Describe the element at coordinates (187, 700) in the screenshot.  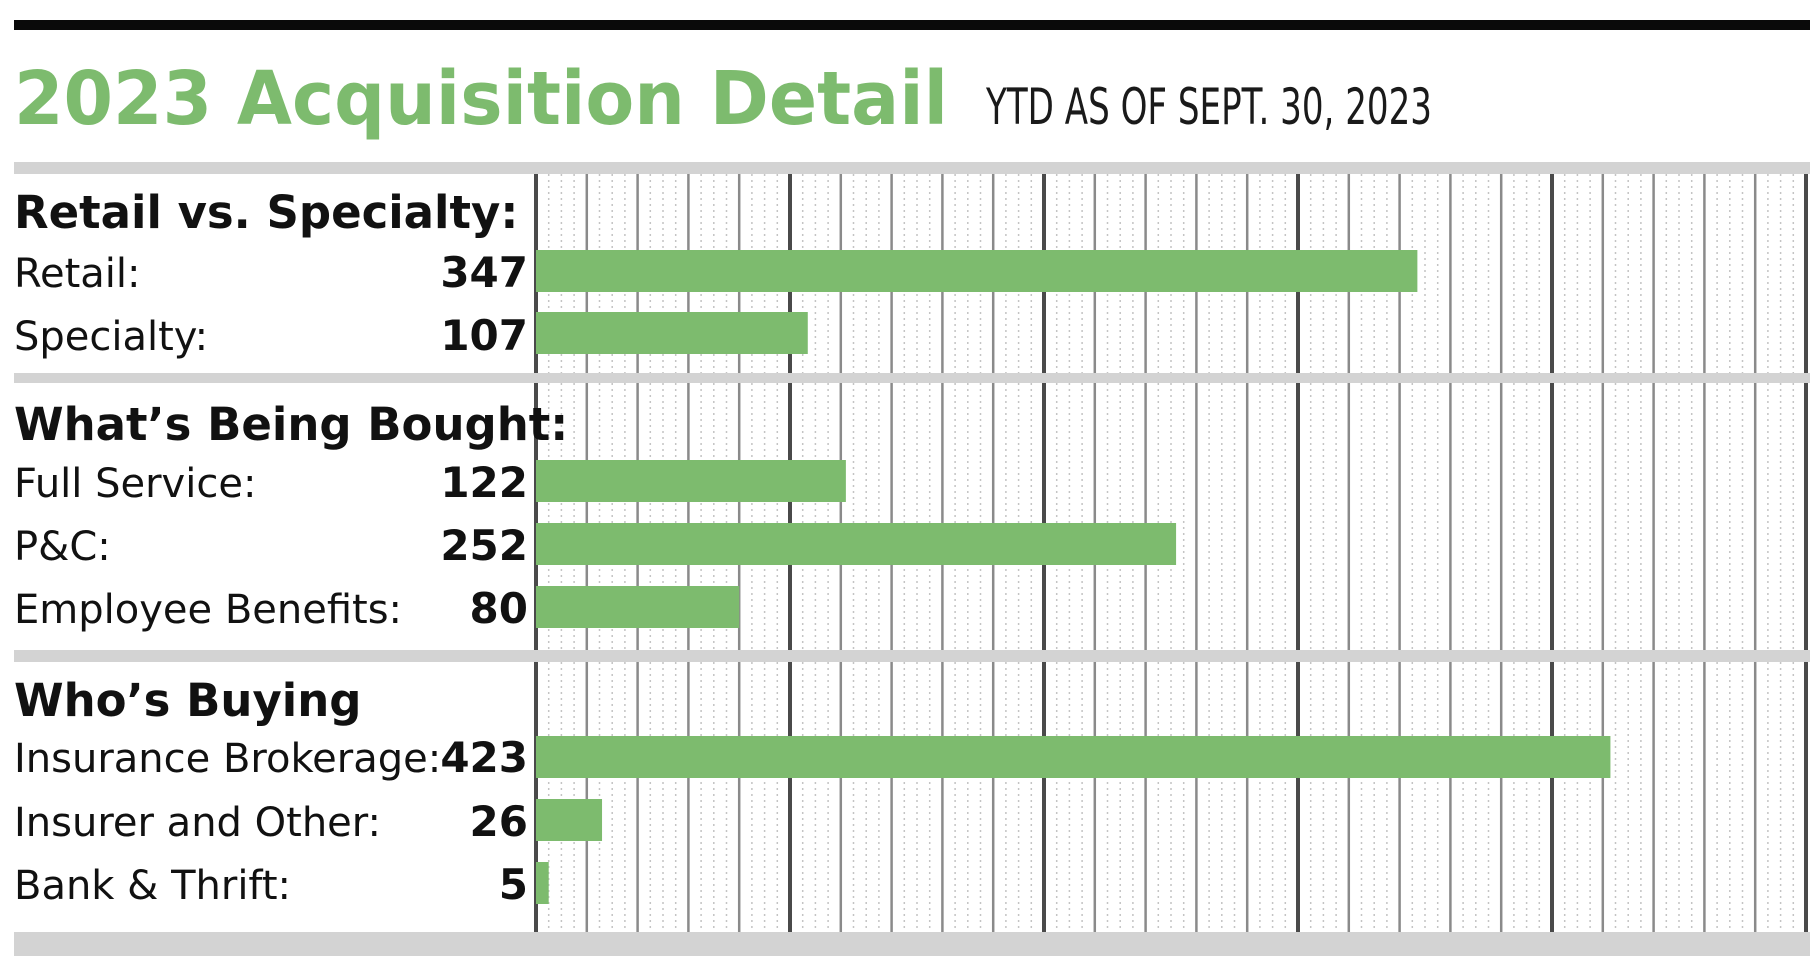
I see `group-heading: Who’s Buying` at that location.